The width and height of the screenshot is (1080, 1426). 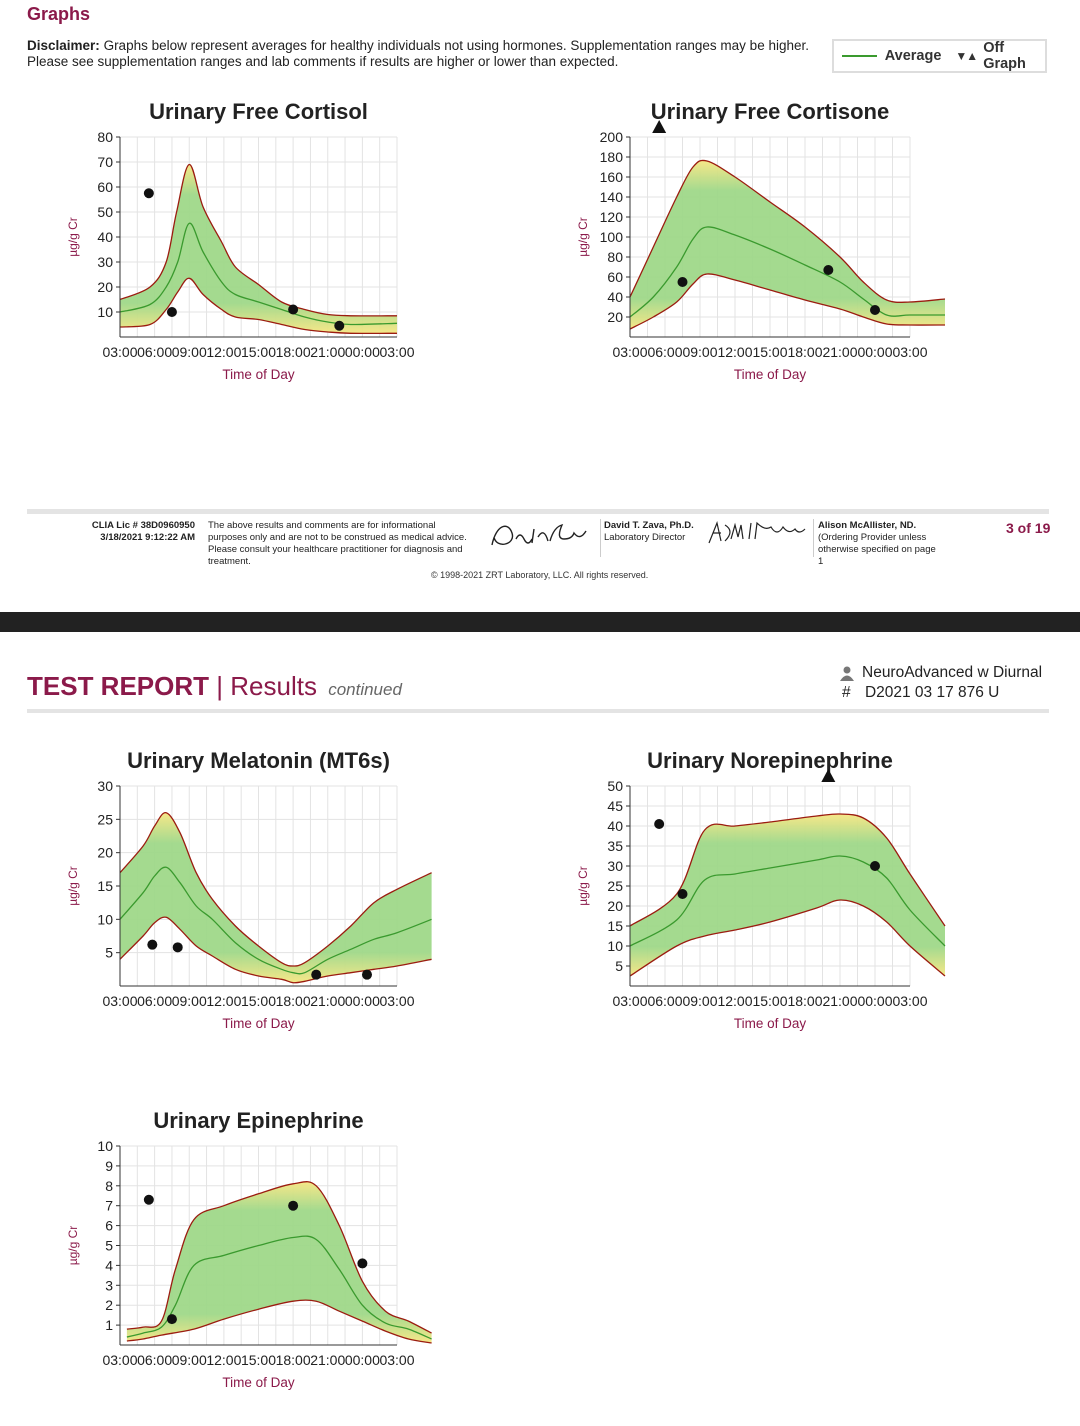 What do you see at coordinates (362, 352) in the screenshot?
I see `x-tick-label: 00:00` at bounding box center [362, 352].